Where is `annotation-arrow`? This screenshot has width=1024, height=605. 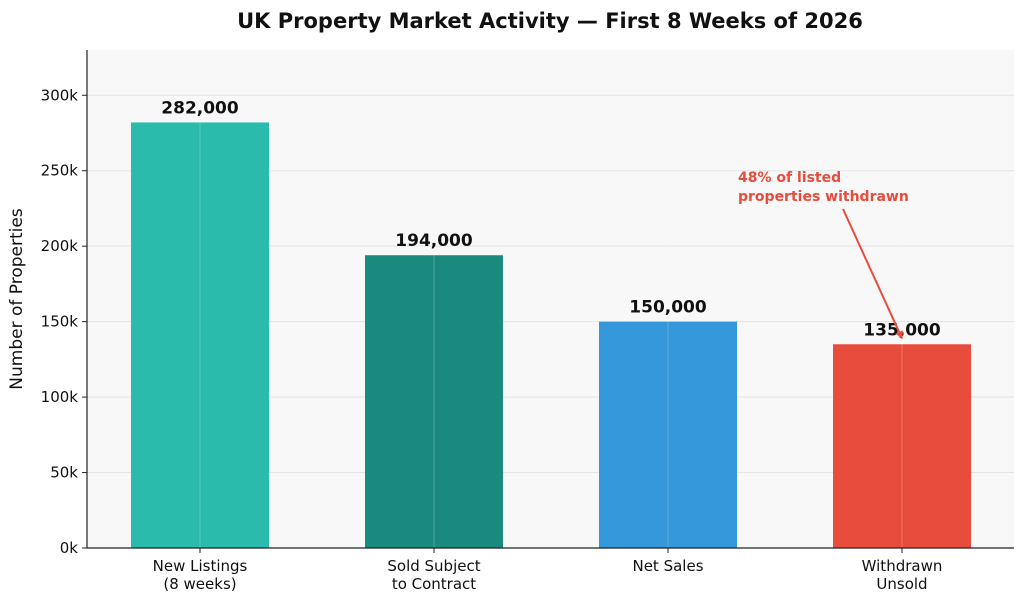 annotation-arrow is located at coordinates (872, 274).